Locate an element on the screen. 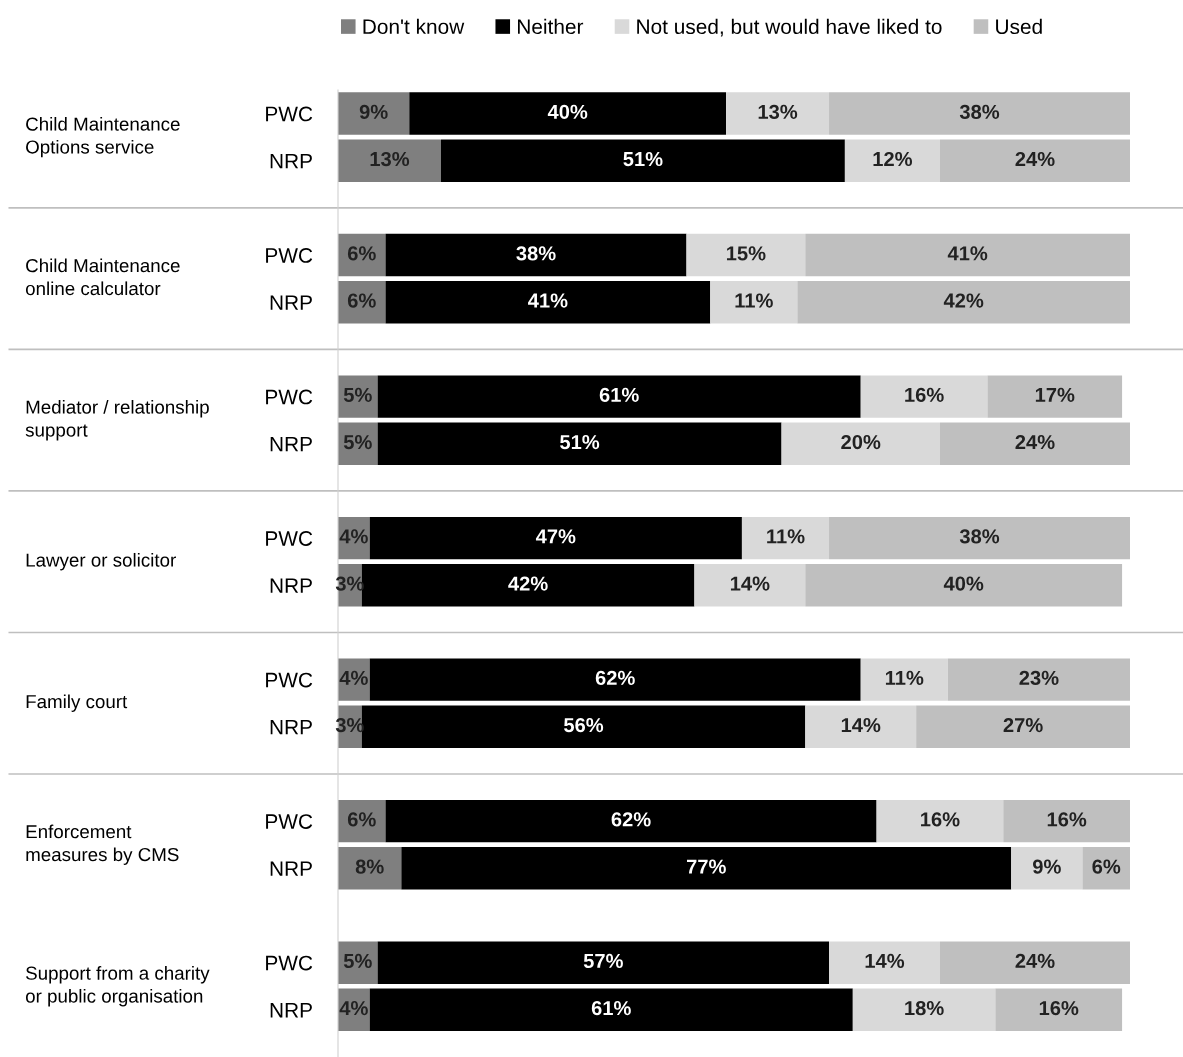  legend-label: Not used, but would have liked to is located at coordinates (789, 27).